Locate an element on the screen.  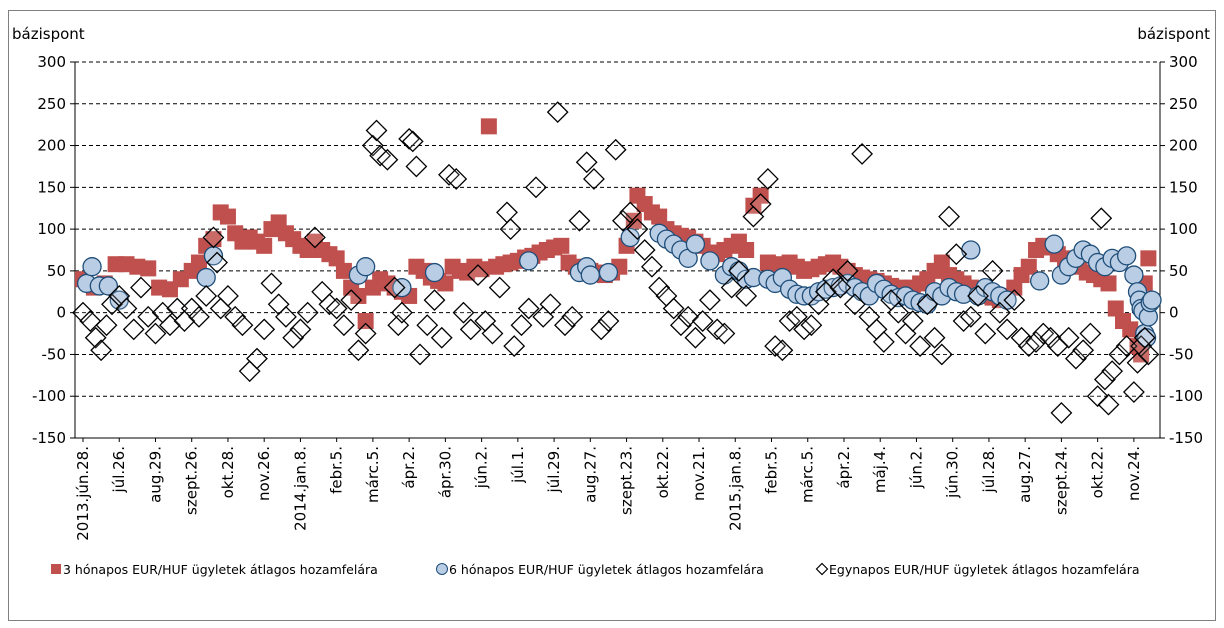
x-tick-label: júl.26. is located at coordinates (119, 469).